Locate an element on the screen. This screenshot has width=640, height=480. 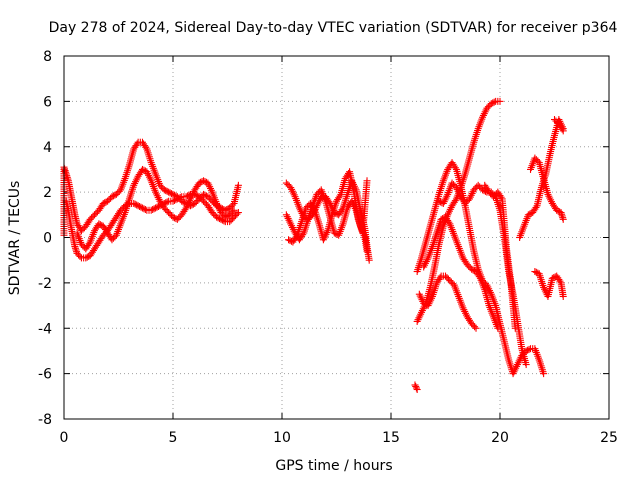
x-axis-label: GPS time / hours is located at coordinates (333, 466).